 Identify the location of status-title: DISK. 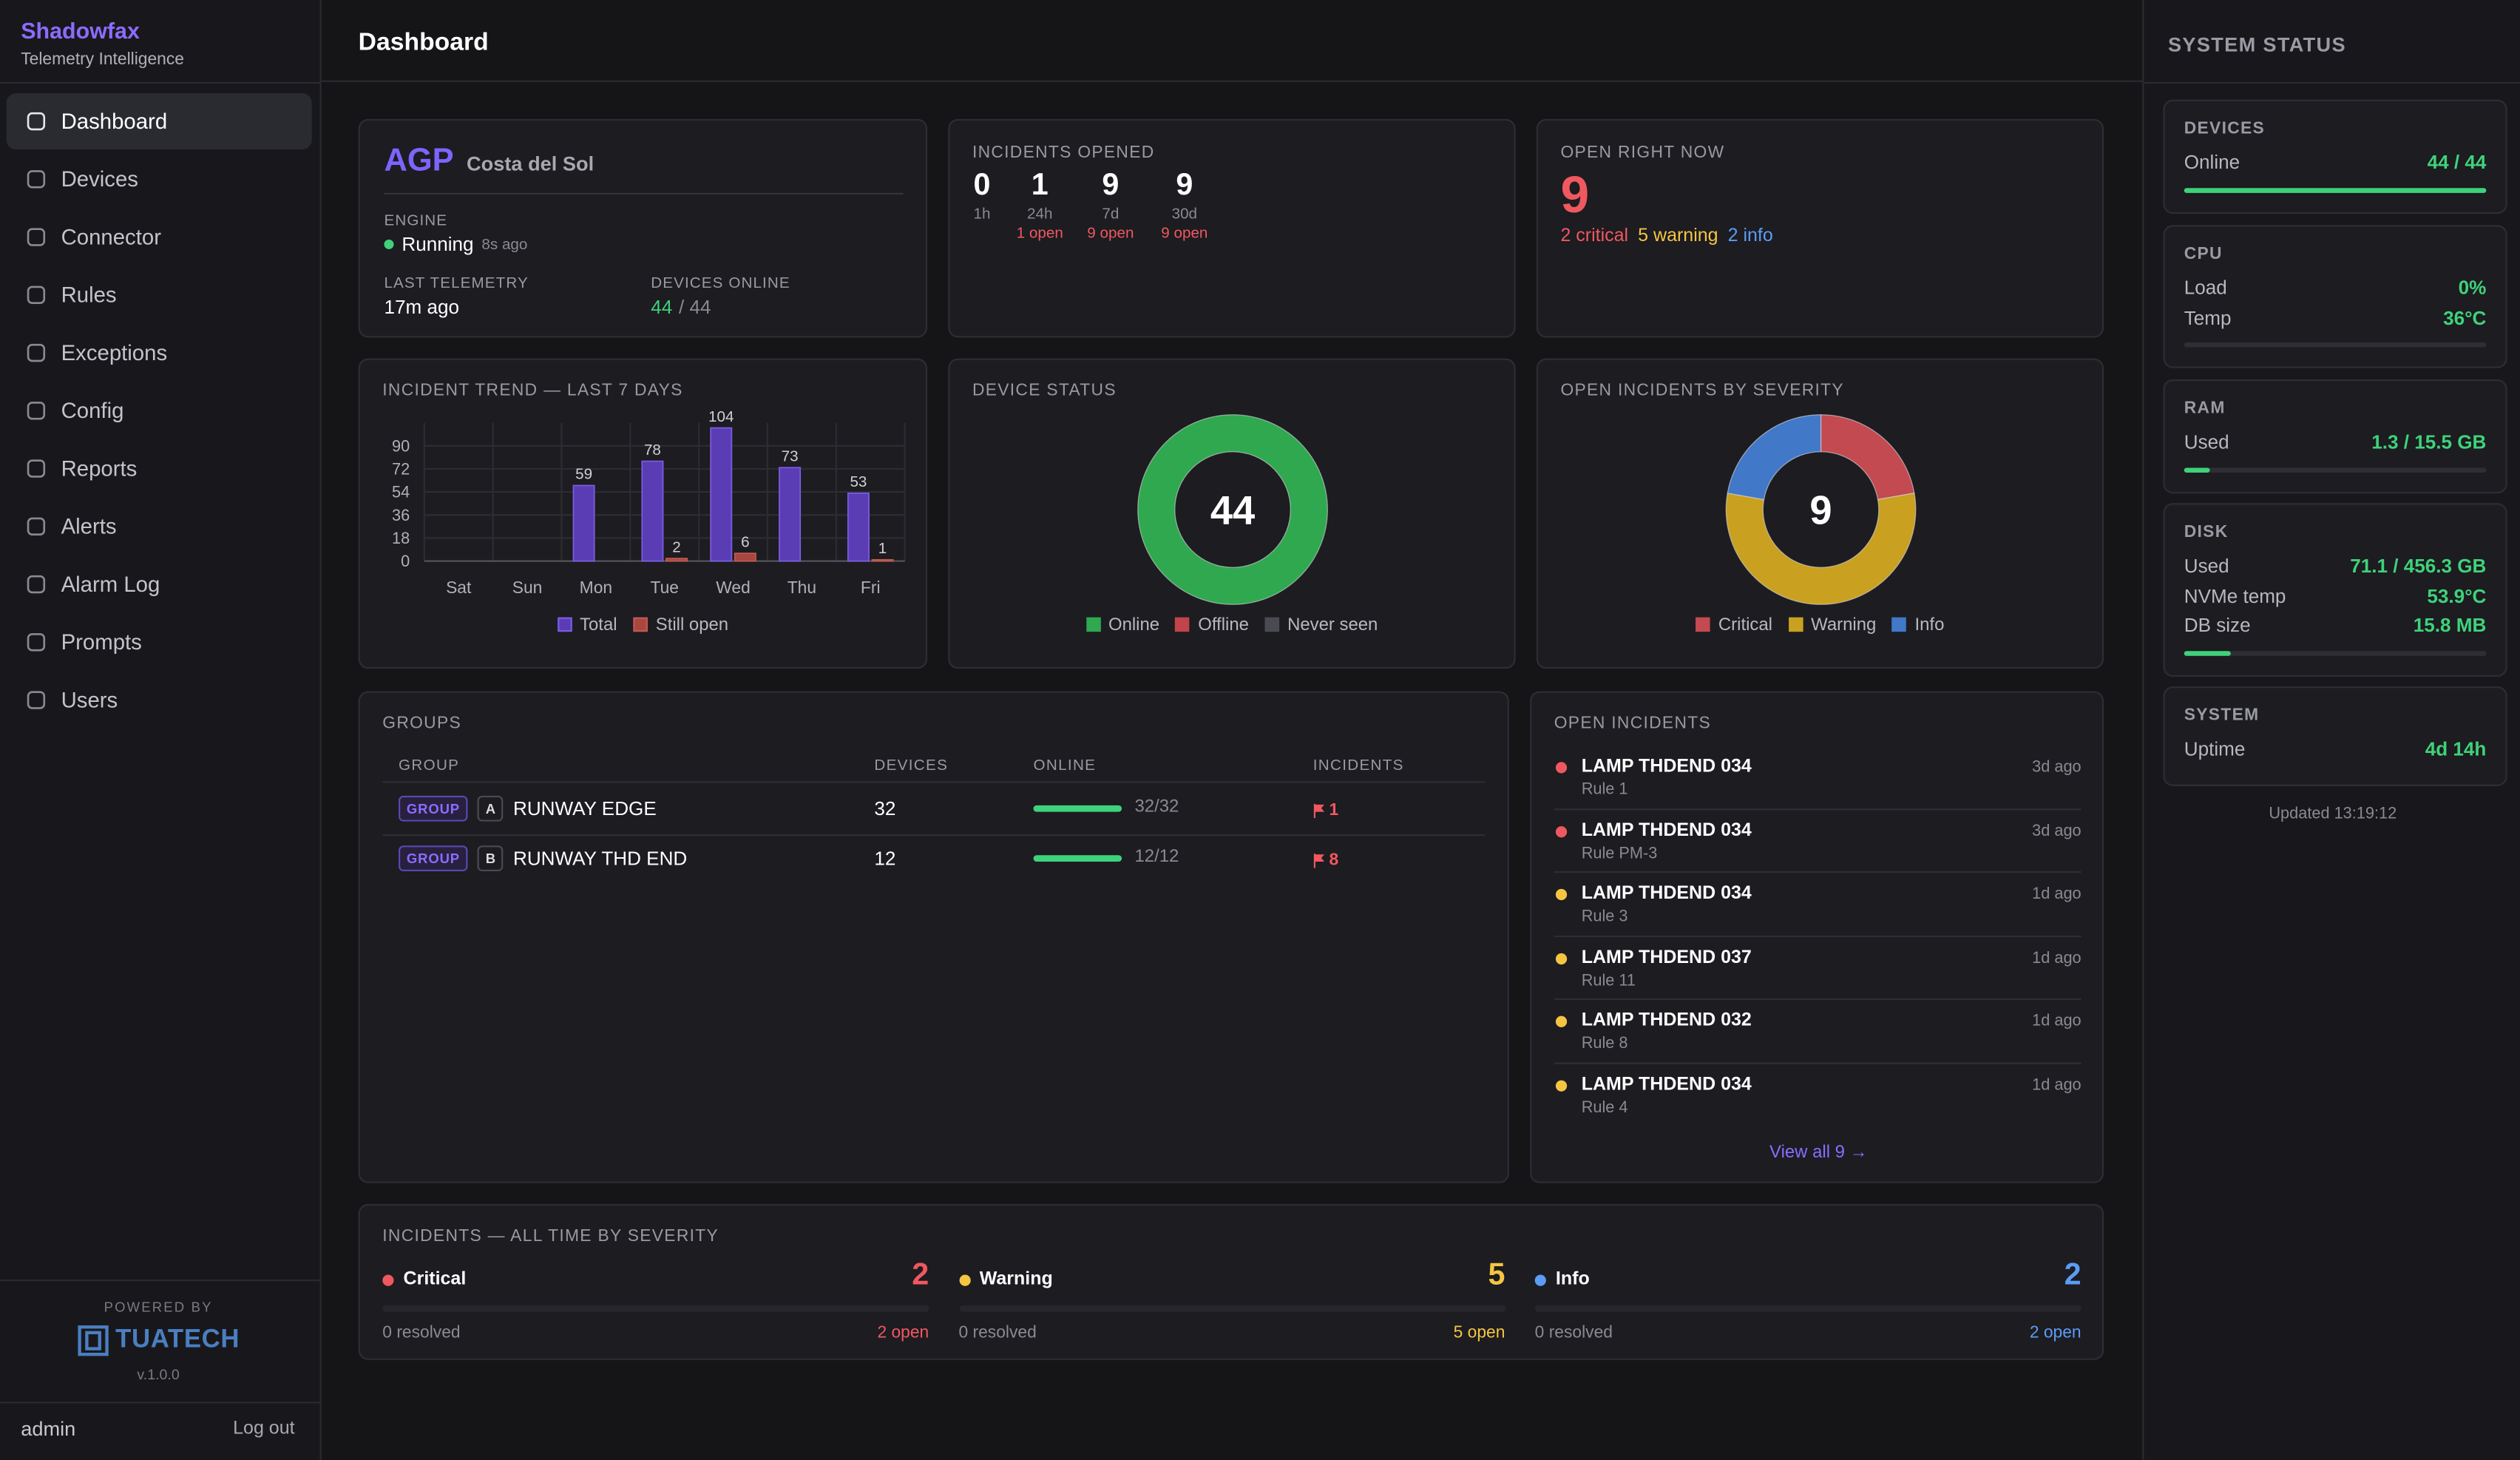
(2206, 532).